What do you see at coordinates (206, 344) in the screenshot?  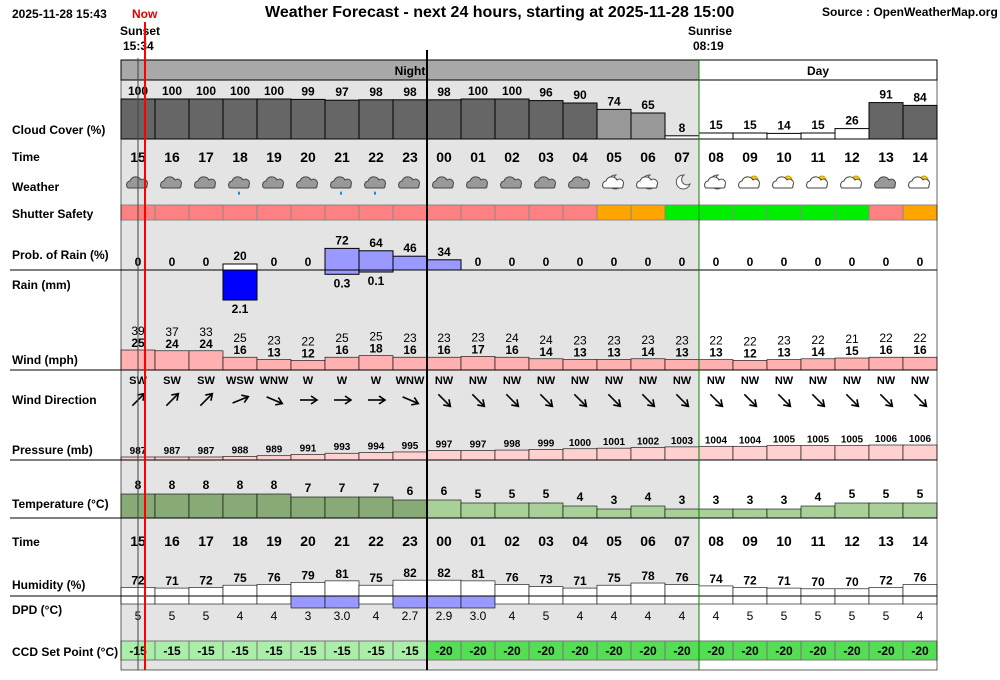 I see `wind-speed-value: 24` at bounding box center [206, 344].